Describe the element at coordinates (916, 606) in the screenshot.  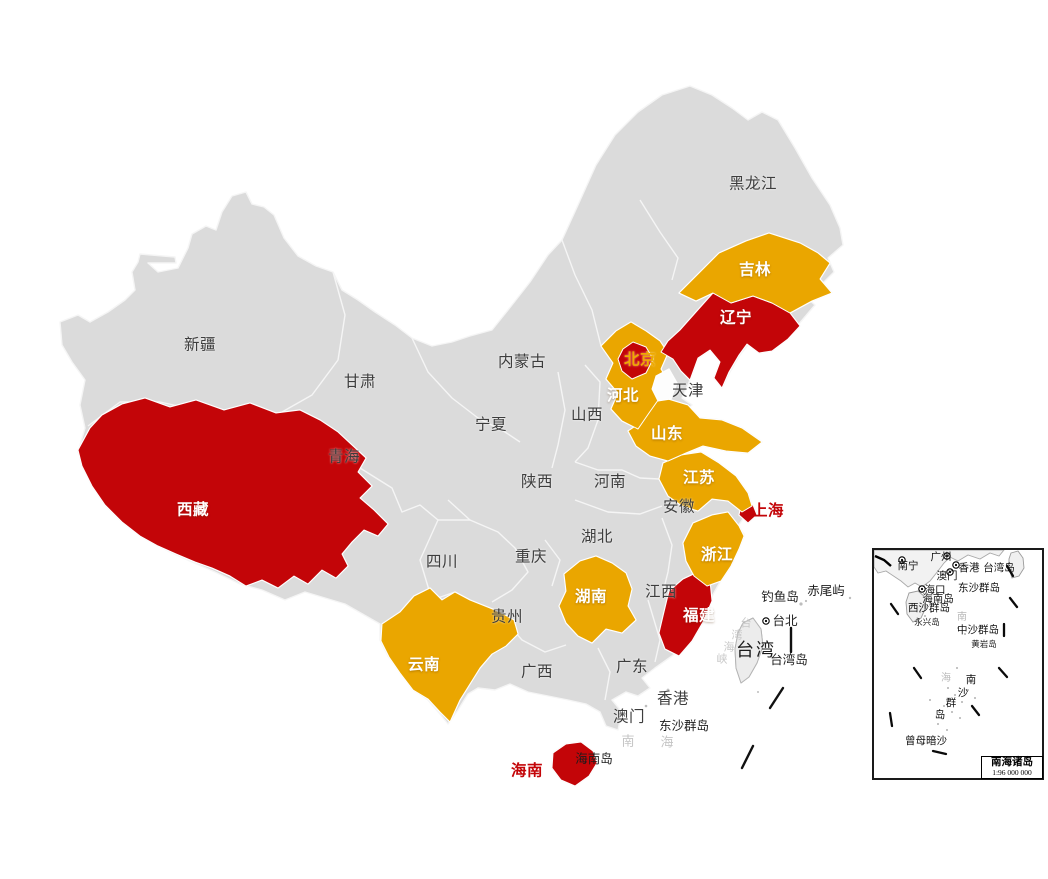
I see `inset-hainan-island` at that location.